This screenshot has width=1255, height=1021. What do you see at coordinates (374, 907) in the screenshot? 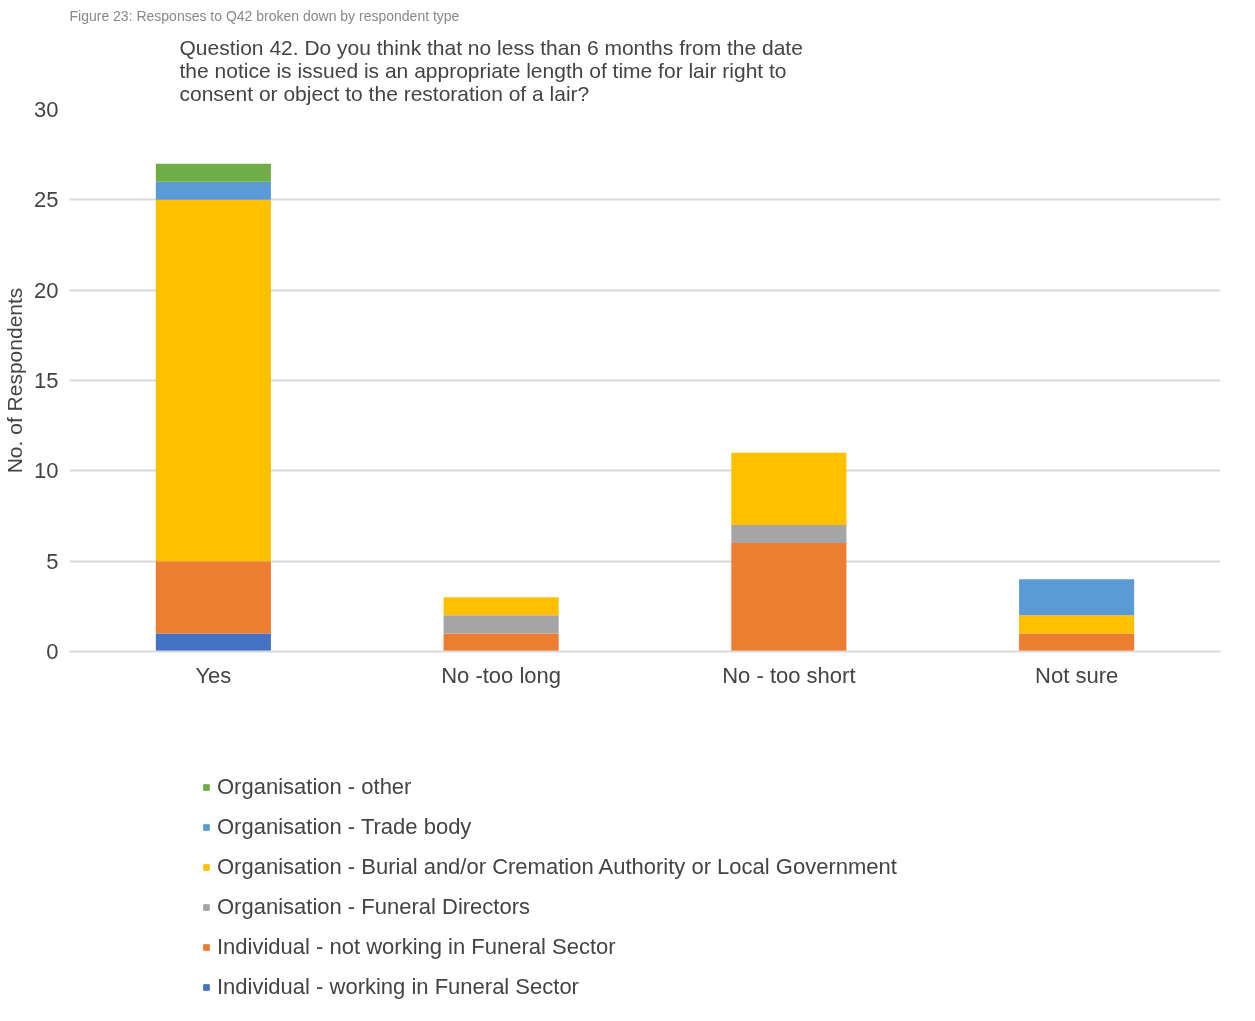
I see `legend-label: Organisation - Funeral Directors` at bounding box center [374, 907].